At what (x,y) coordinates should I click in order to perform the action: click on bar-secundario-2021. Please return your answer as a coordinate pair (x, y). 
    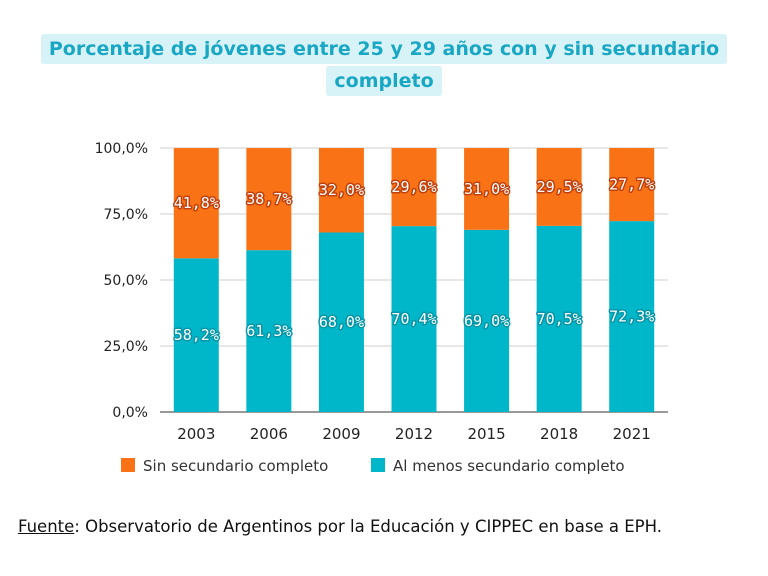
    Looking at the image, I should click on (632, 316).